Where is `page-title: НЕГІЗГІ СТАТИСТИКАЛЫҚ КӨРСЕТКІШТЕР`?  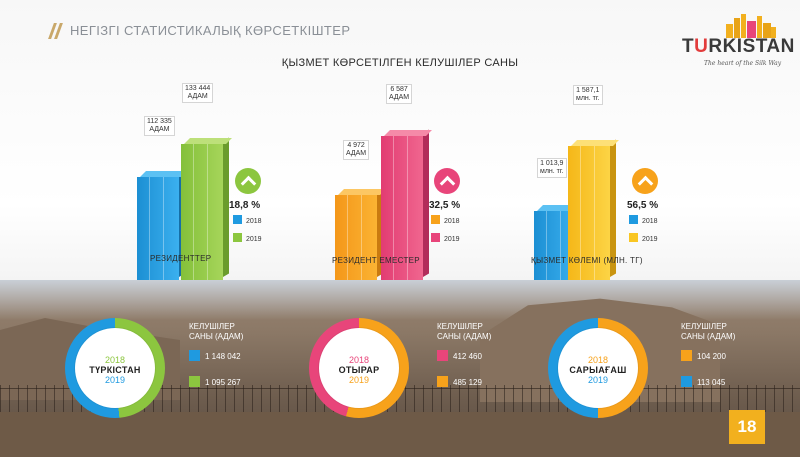
page-title: НЕГІЗГІ СТАТИСТИКАЛЫҚ КӨРСЕТКІШТЕР is located at coordinates (210, 30).